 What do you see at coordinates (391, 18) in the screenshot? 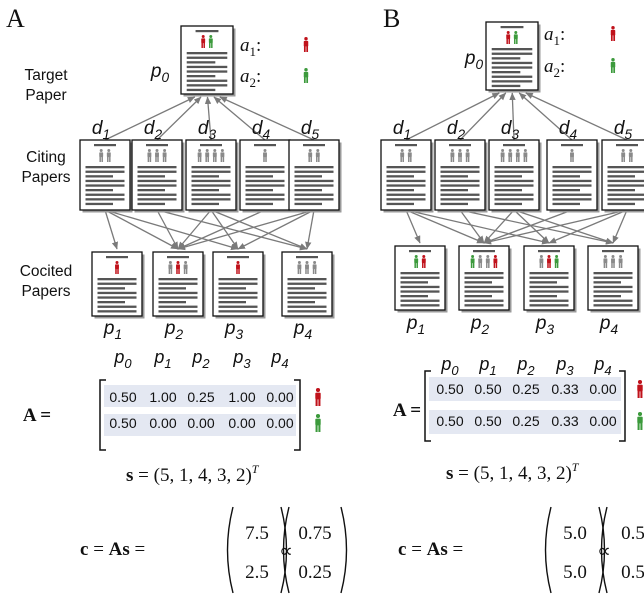
I see `panel-letter: B` at bounding box center [391, 18].